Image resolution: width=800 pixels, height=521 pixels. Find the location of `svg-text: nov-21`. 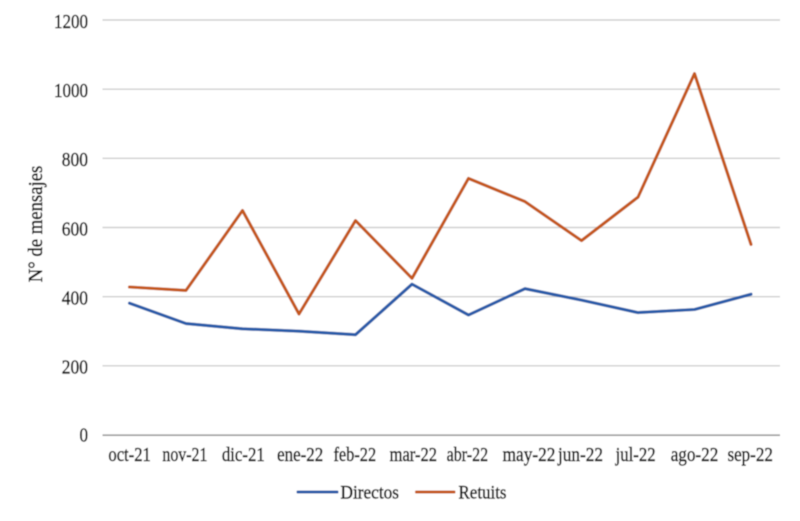

svg-text: nov-21 is located at coordinates (184, 455).